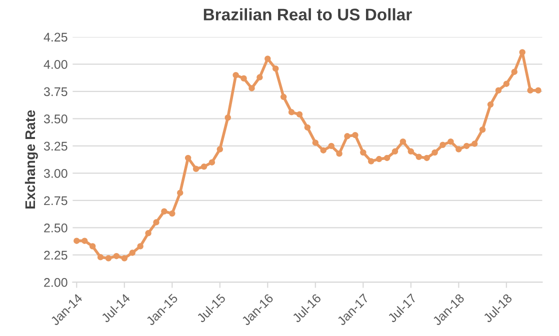 The image size is (559, 336). What do you see at coordinates (56, 119) in the screenshot?
I see `y-tick-label: 3.50` at bounding box center [56, 119].